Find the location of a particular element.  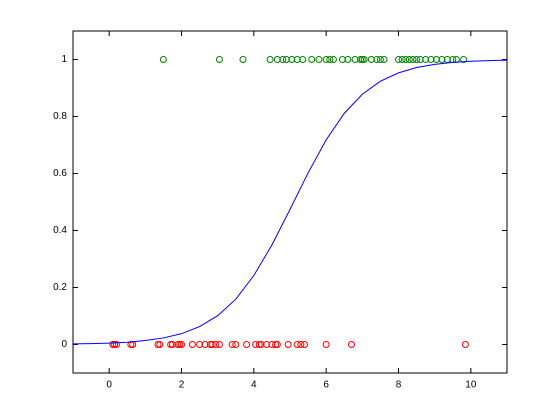

x-tick-label: 4 is located at coordinates (254, 385).